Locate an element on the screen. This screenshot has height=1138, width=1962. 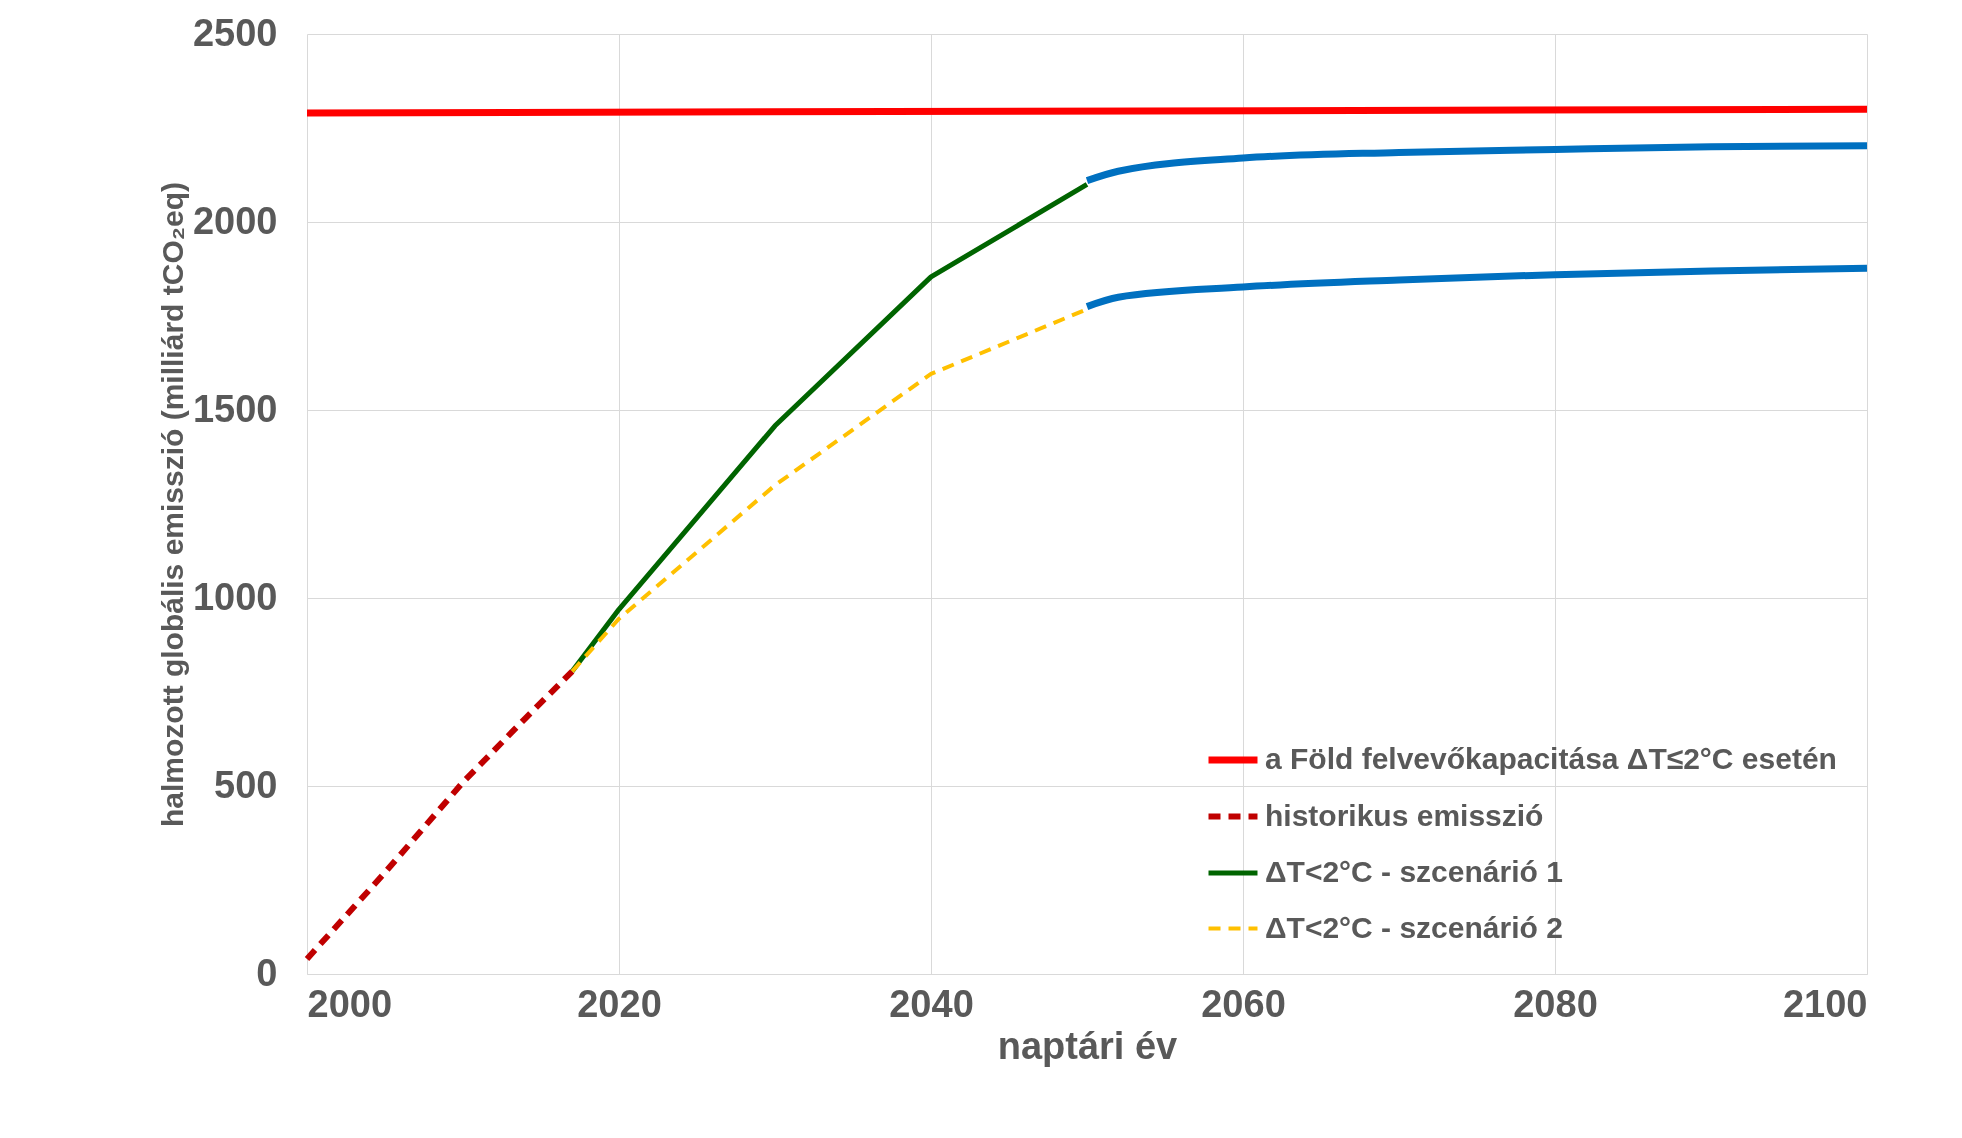
y-tick-label: 2000 is located at coordinates (235, 220).